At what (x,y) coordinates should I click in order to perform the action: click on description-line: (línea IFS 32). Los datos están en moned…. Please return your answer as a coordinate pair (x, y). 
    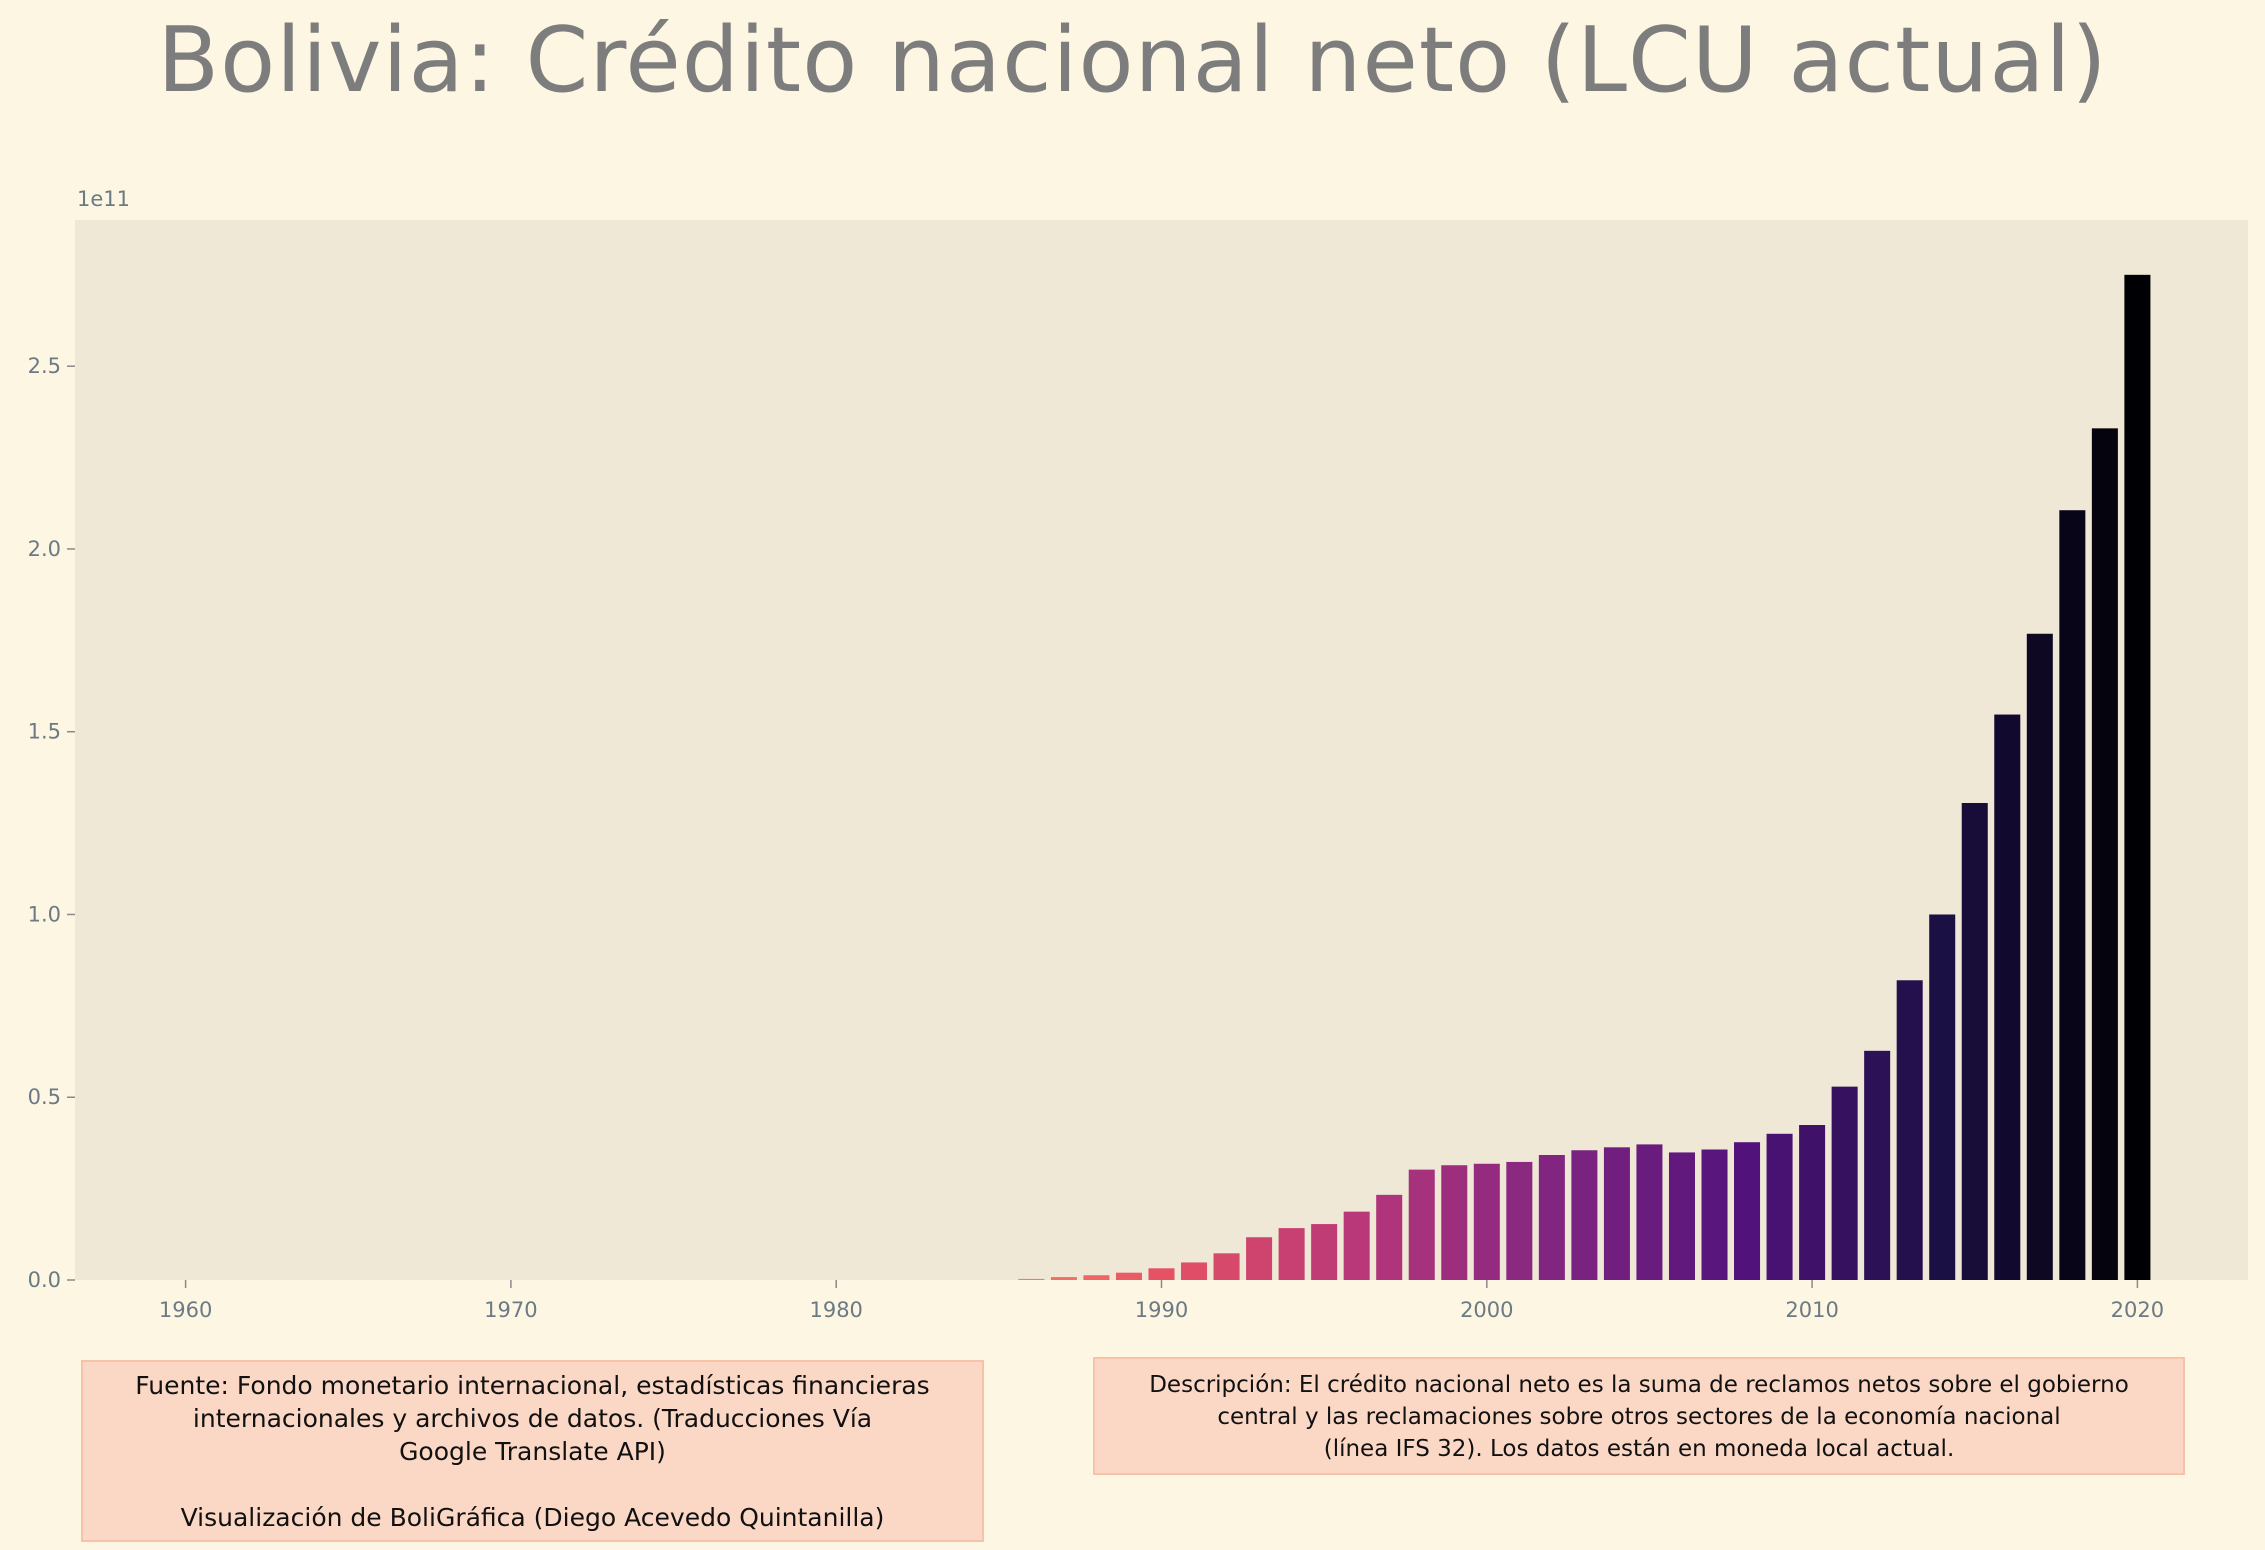
    Looking at the image, I should click on (1639, 1449).